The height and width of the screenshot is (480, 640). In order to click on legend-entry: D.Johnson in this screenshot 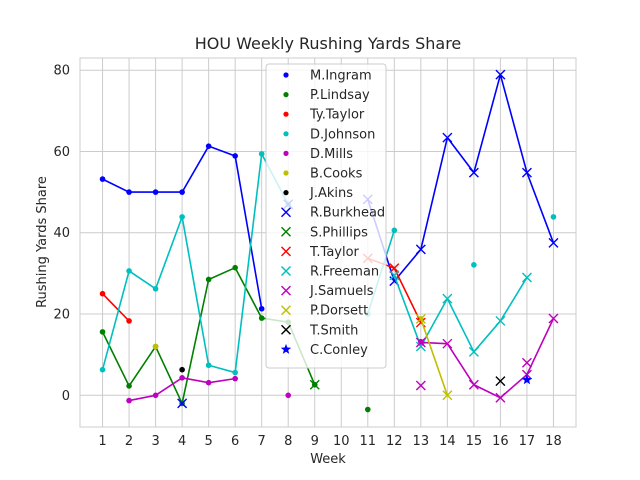, I will do `click(329, 134)`.